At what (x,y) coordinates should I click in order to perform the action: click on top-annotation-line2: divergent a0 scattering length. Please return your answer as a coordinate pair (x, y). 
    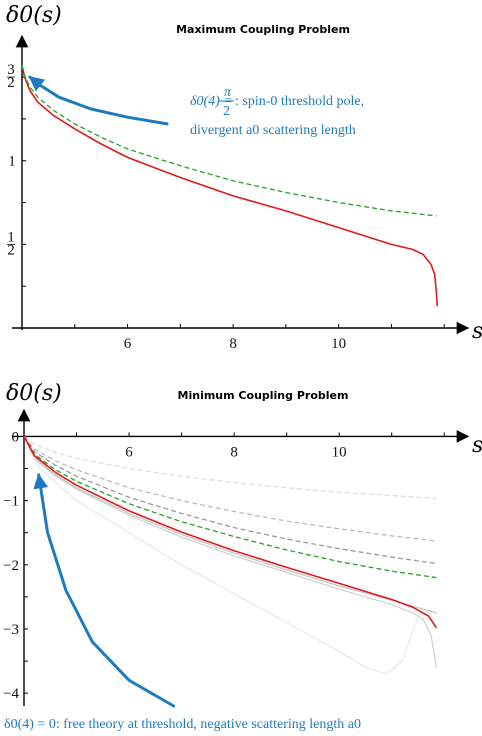
    Looking at the image, I should click on (273, 130).